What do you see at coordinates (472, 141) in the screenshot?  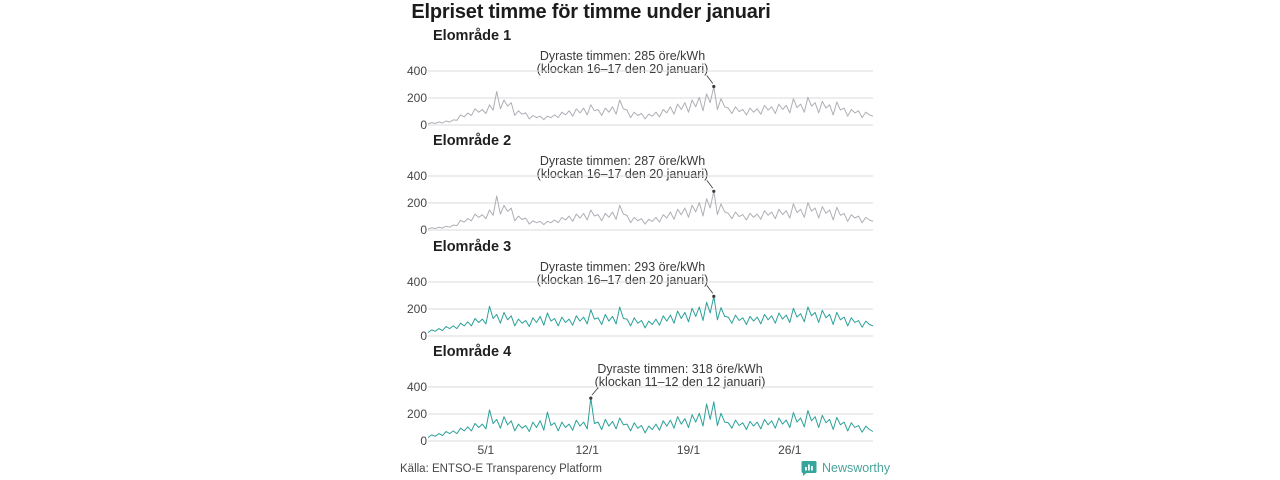 I see `chart-subtitle: Elområde 2` at bounding box center [472, 141].